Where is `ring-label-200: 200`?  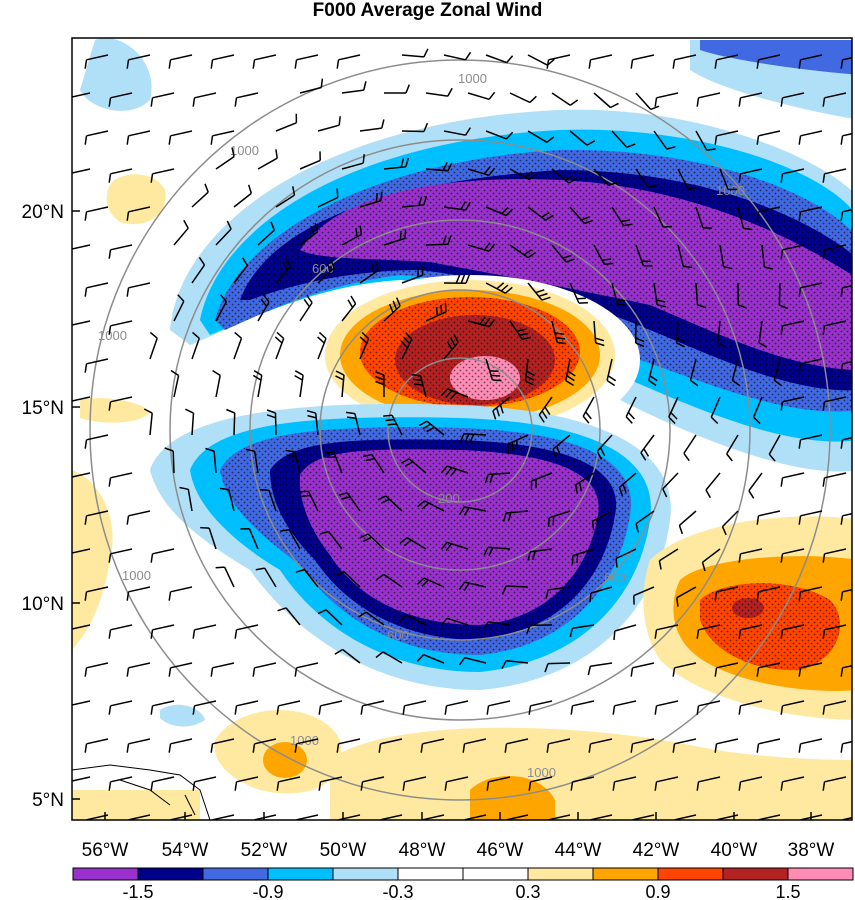 ring-label-200: 200 is located at coordinates (449, 498).